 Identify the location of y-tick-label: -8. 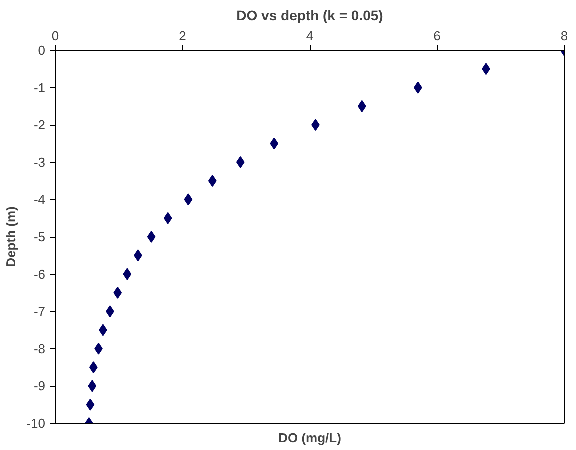
(40, 348).